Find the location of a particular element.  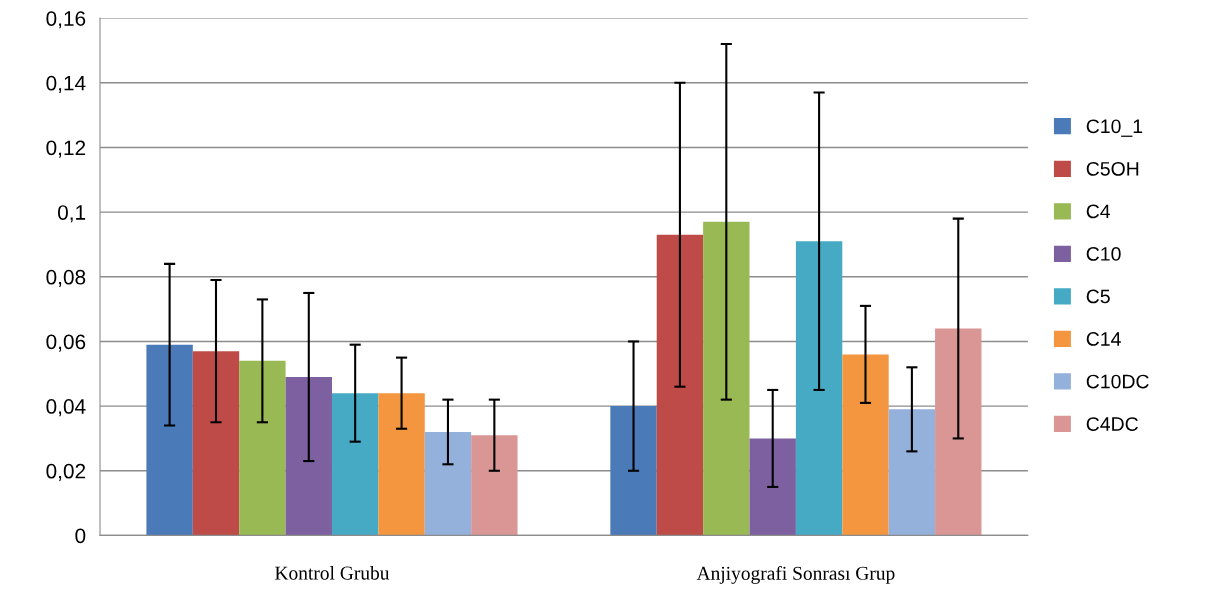

legend-label: C4DC is located at coordinates (1112, 424).